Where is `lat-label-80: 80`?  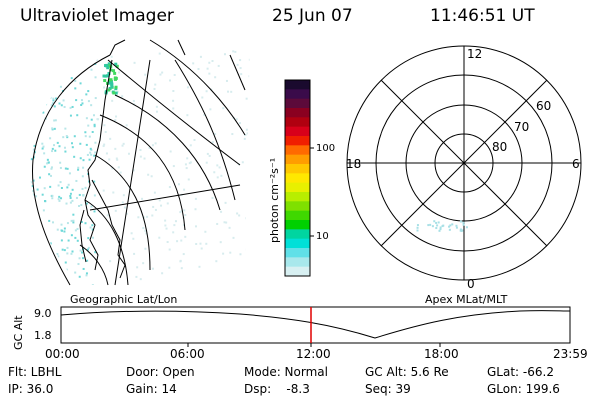
lat-label-80: 80 is located at coordinates (499, 147).